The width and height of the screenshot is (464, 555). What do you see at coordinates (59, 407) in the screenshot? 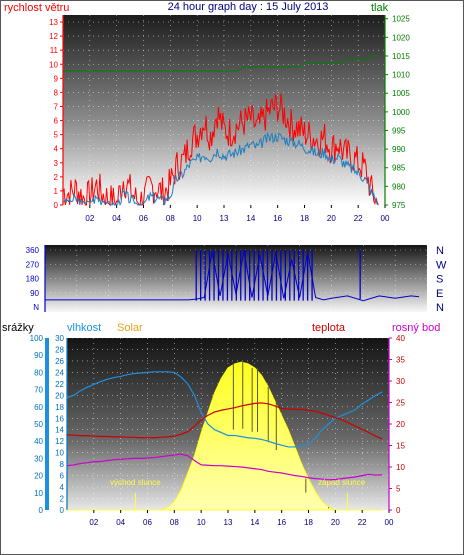
I see `humidity-tick-label: 18` at bounding box center [59, 407].